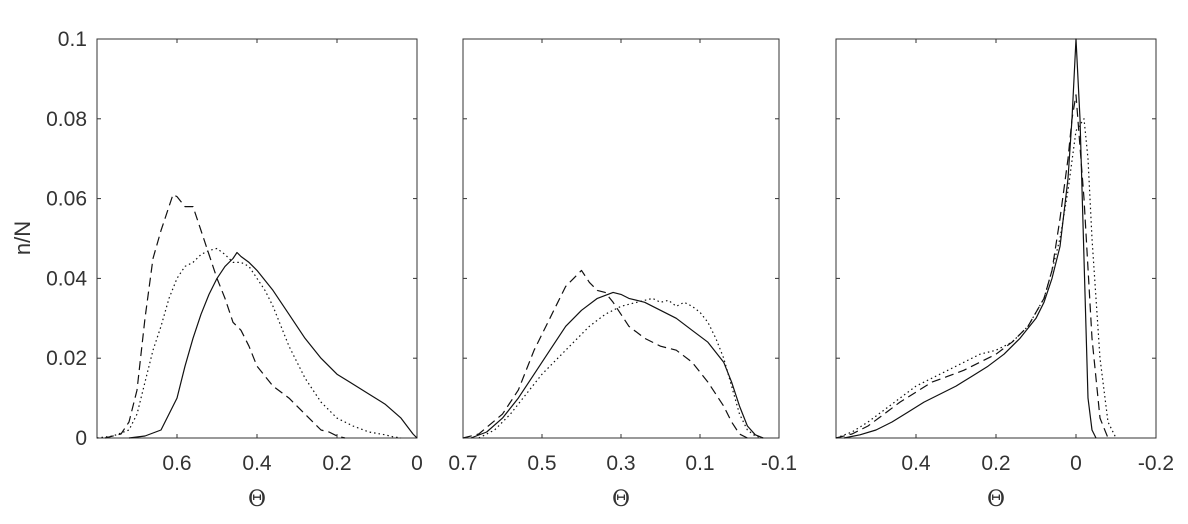 This screenshot has height=524, width=1188. Describe the element at coordinates (462, 463) in the screenshot. I see `x-tick-label: 0.7` at that location.